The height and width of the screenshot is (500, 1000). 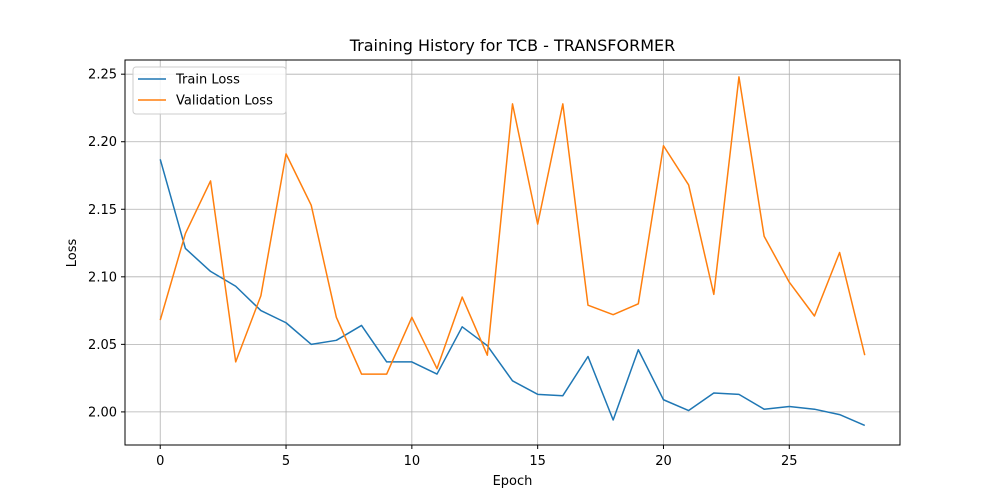 I want to click on legend-train-label: Train Loss, so click(x=207, y=80).